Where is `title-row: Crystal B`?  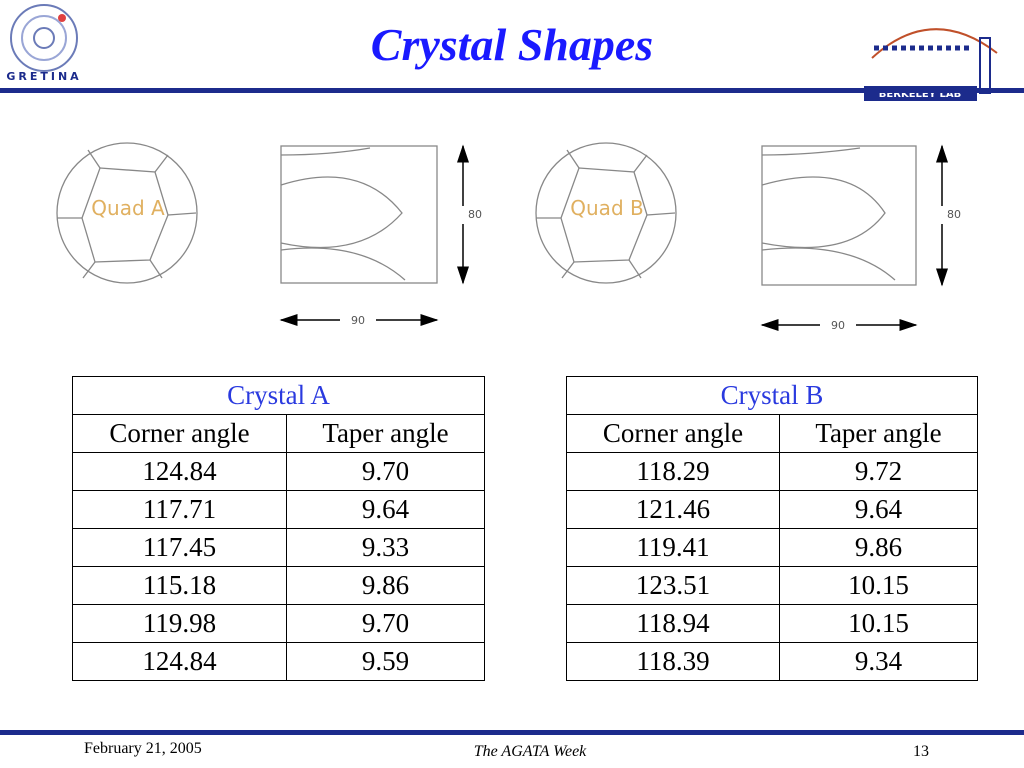 title-row: Crystal B is located at coordinates (772, 395).